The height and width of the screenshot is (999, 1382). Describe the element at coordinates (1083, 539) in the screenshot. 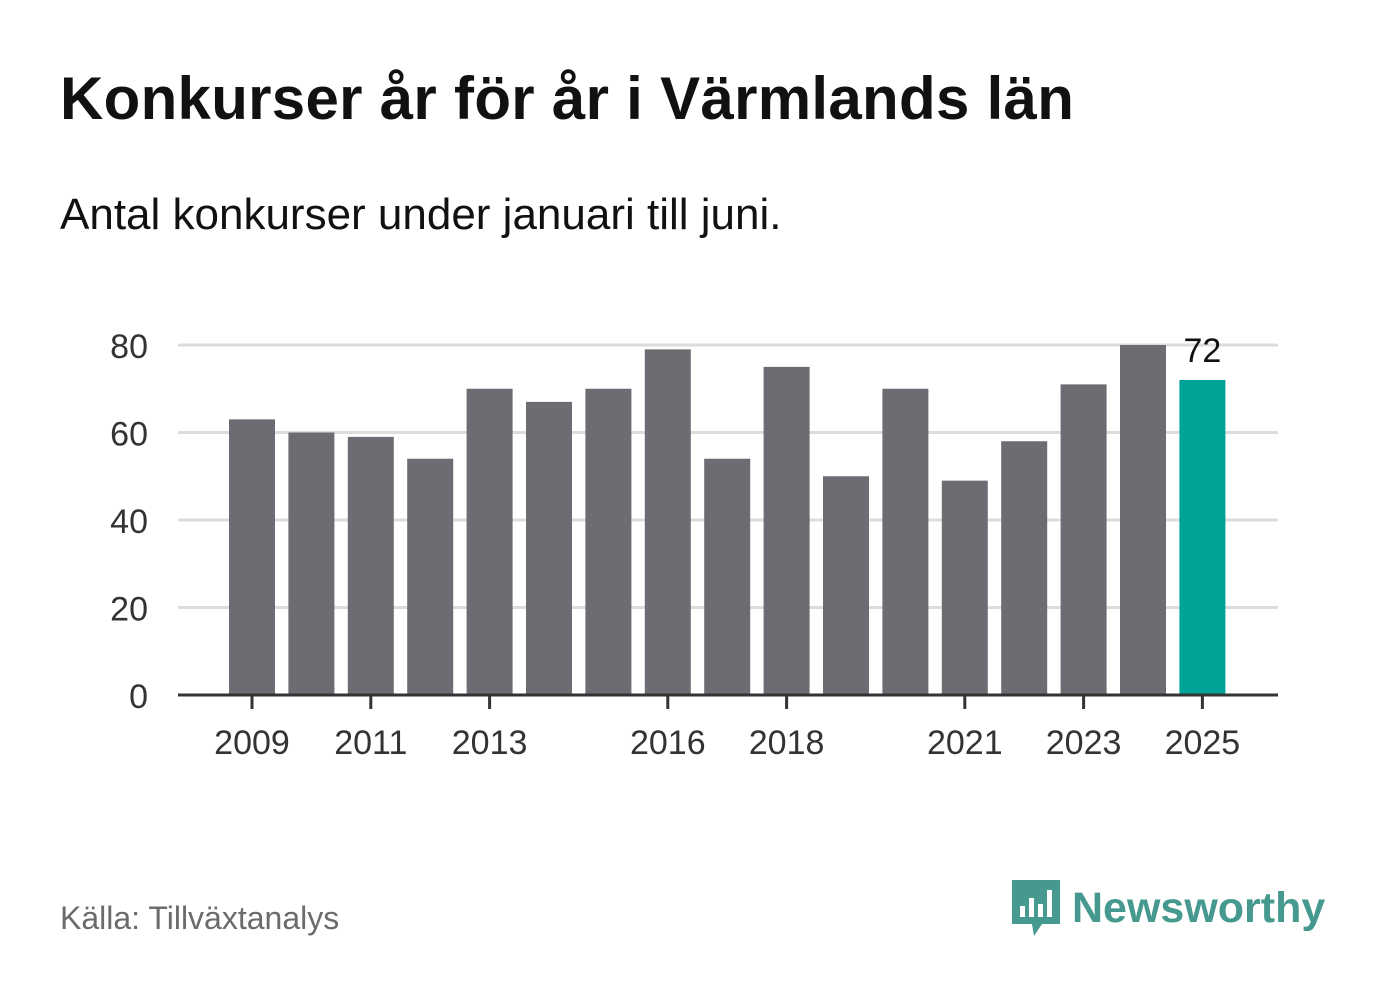

I see `bar-2023` at that location.